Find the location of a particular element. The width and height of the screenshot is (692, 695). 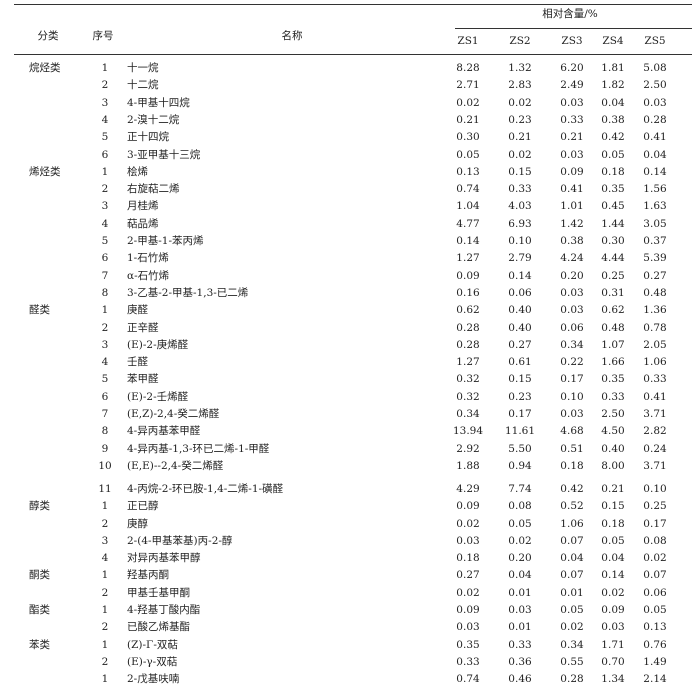

value-cell: 1.42 is located at coordinates (572, 223).